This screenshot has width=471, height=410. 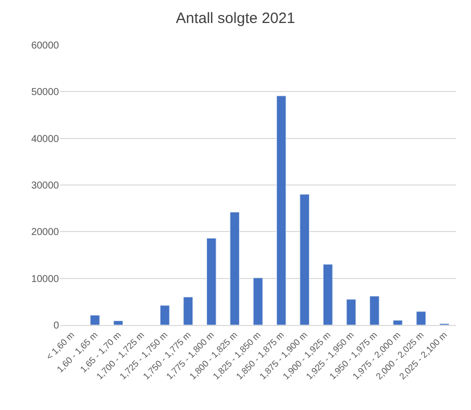 What do you see at coordinates (56, 326) in the screenshot?
I see `y-tick-label: 0` at bounding box center [56, 326].